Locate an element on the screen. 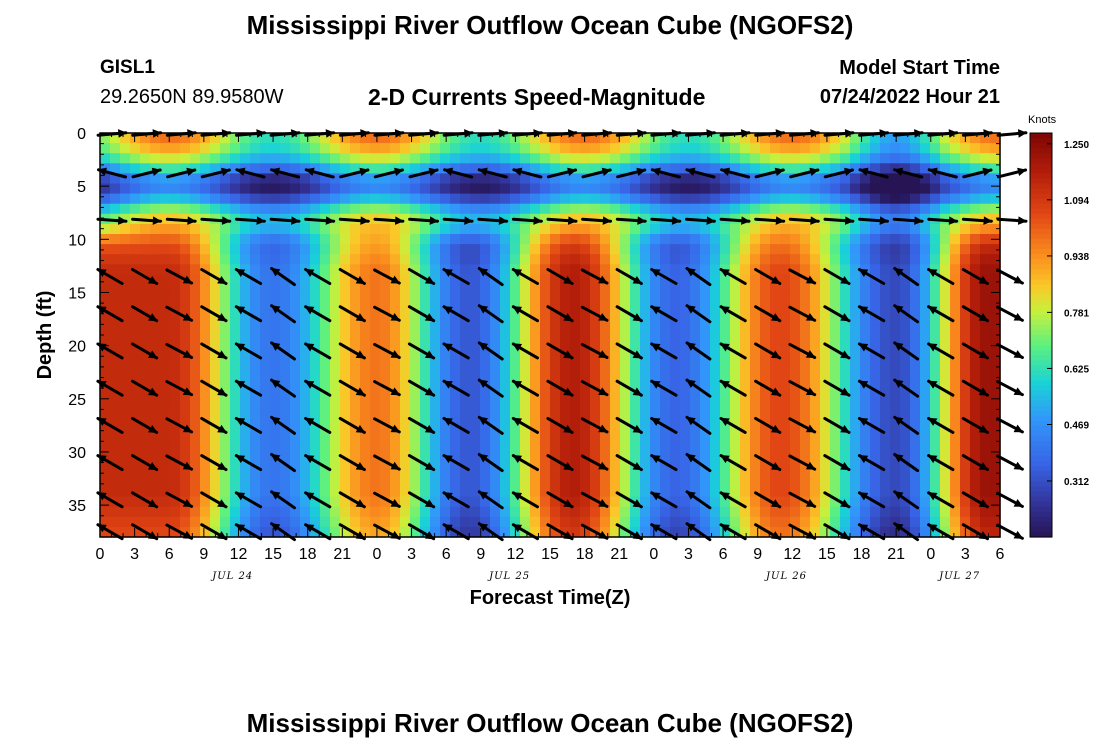 The image size is (1100, 750). colorbar-tick-label: 0.312 is located at coordinates (1076, 482).